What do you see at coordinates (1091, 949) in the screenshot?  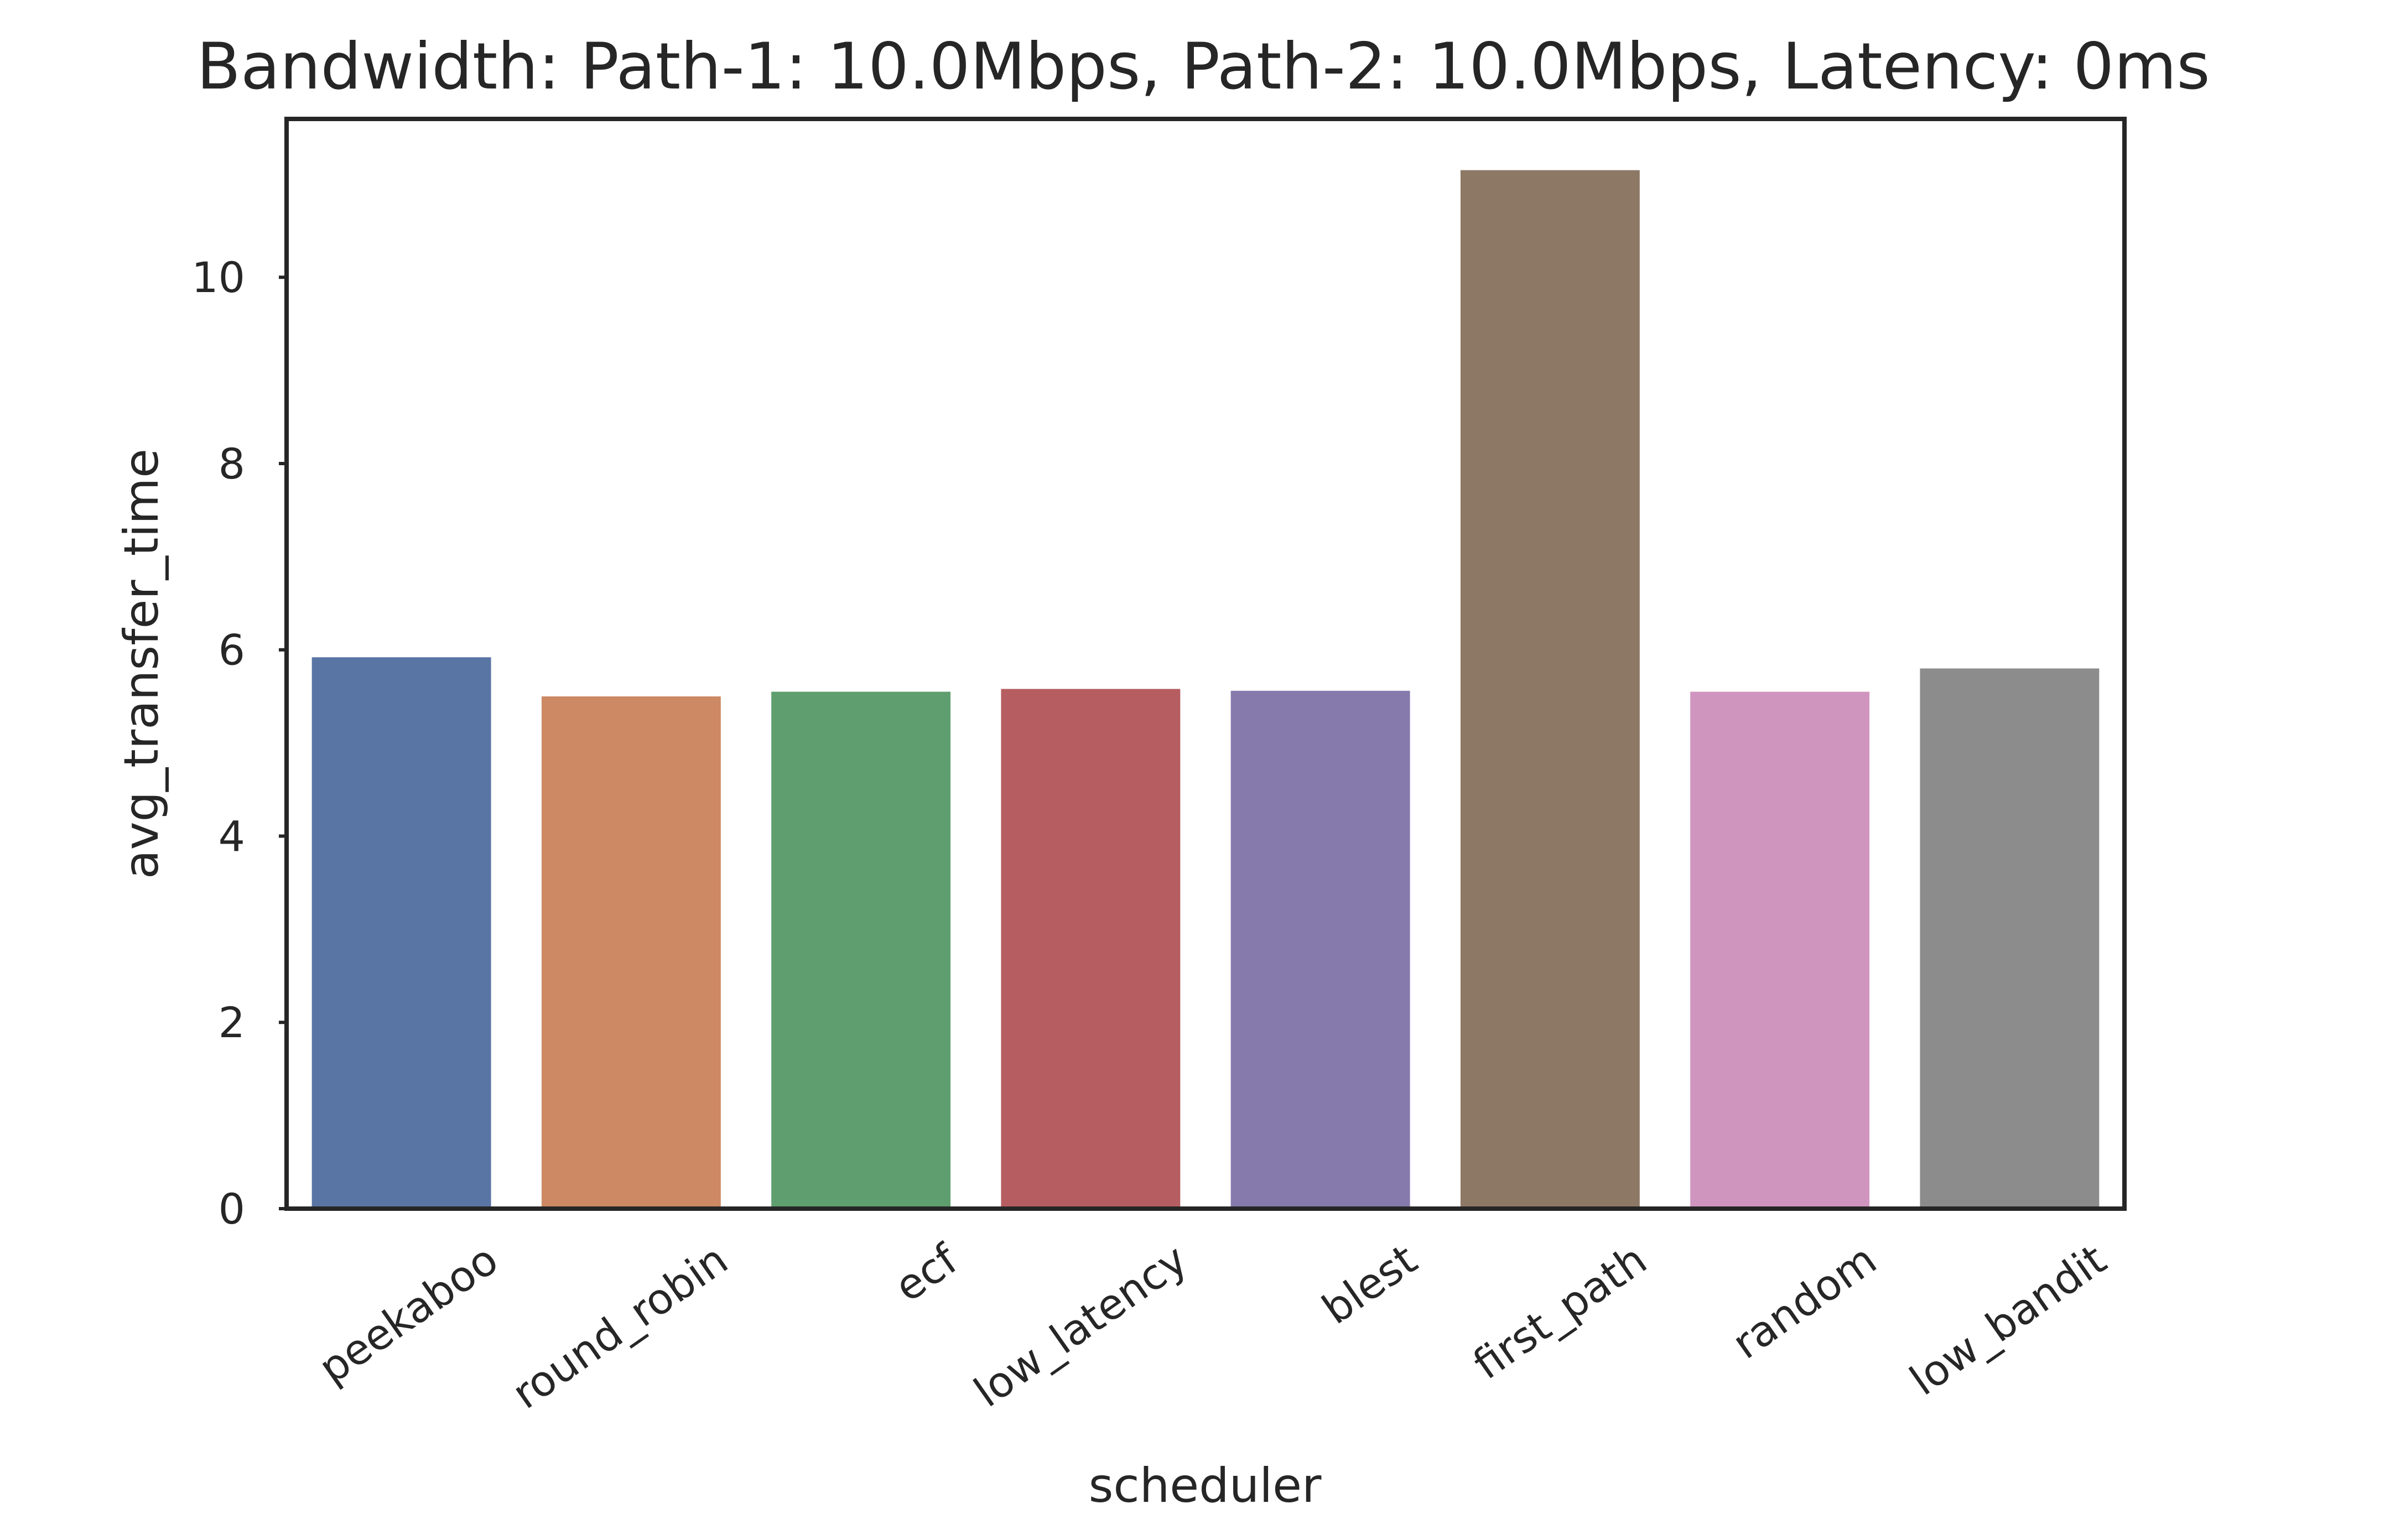 I see `bar-low_latency` at bounding box center [1091, 949].